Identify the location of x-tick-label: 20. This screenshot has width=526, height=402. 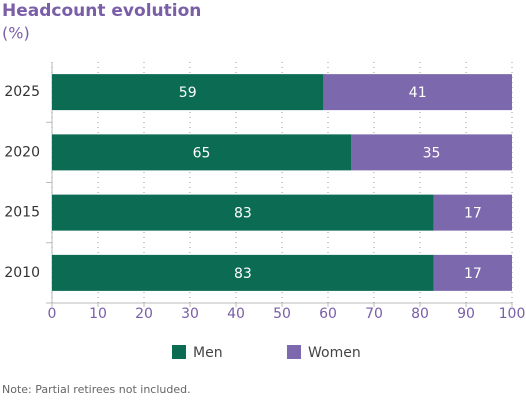
(144, 314).